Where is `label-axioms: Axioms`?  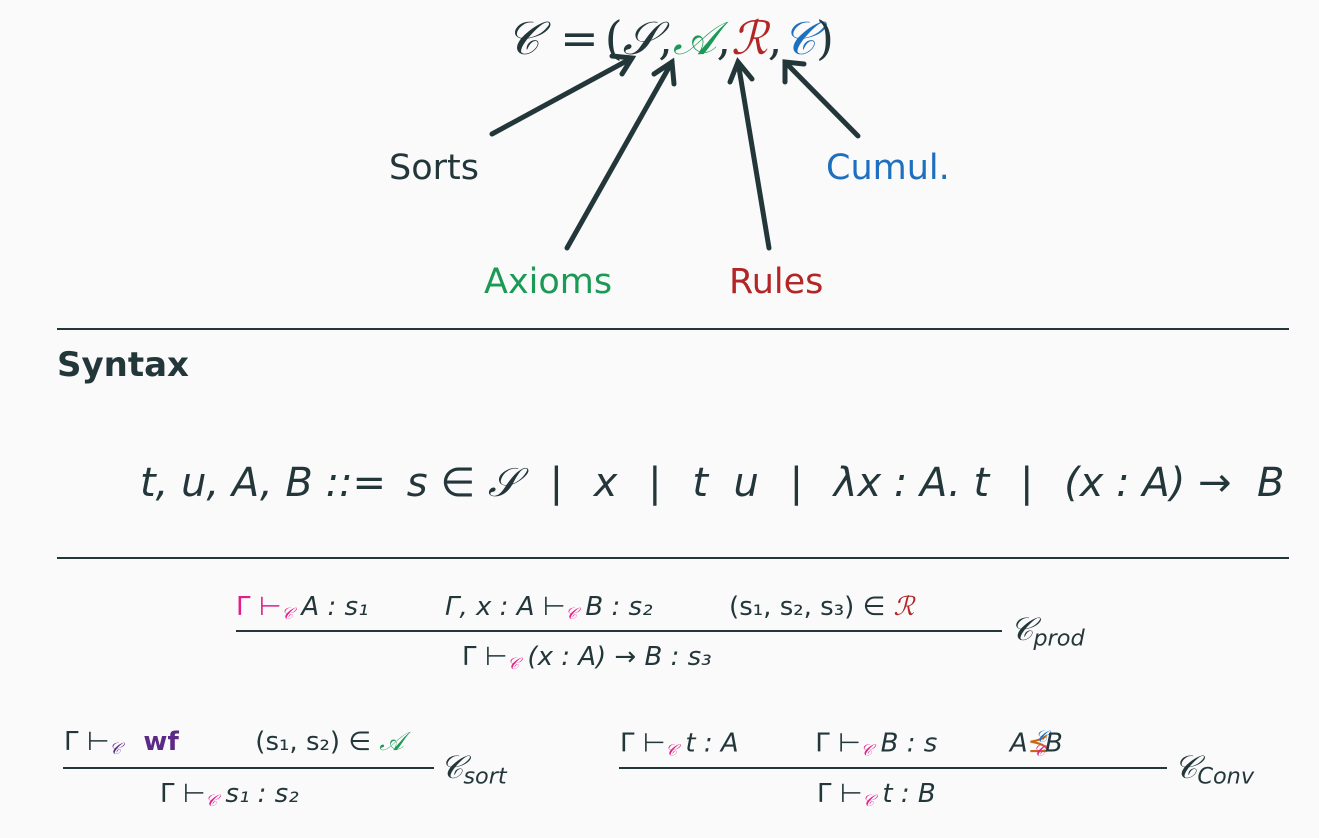 label-axioms: Axioms is located at coordinates (548, 282).